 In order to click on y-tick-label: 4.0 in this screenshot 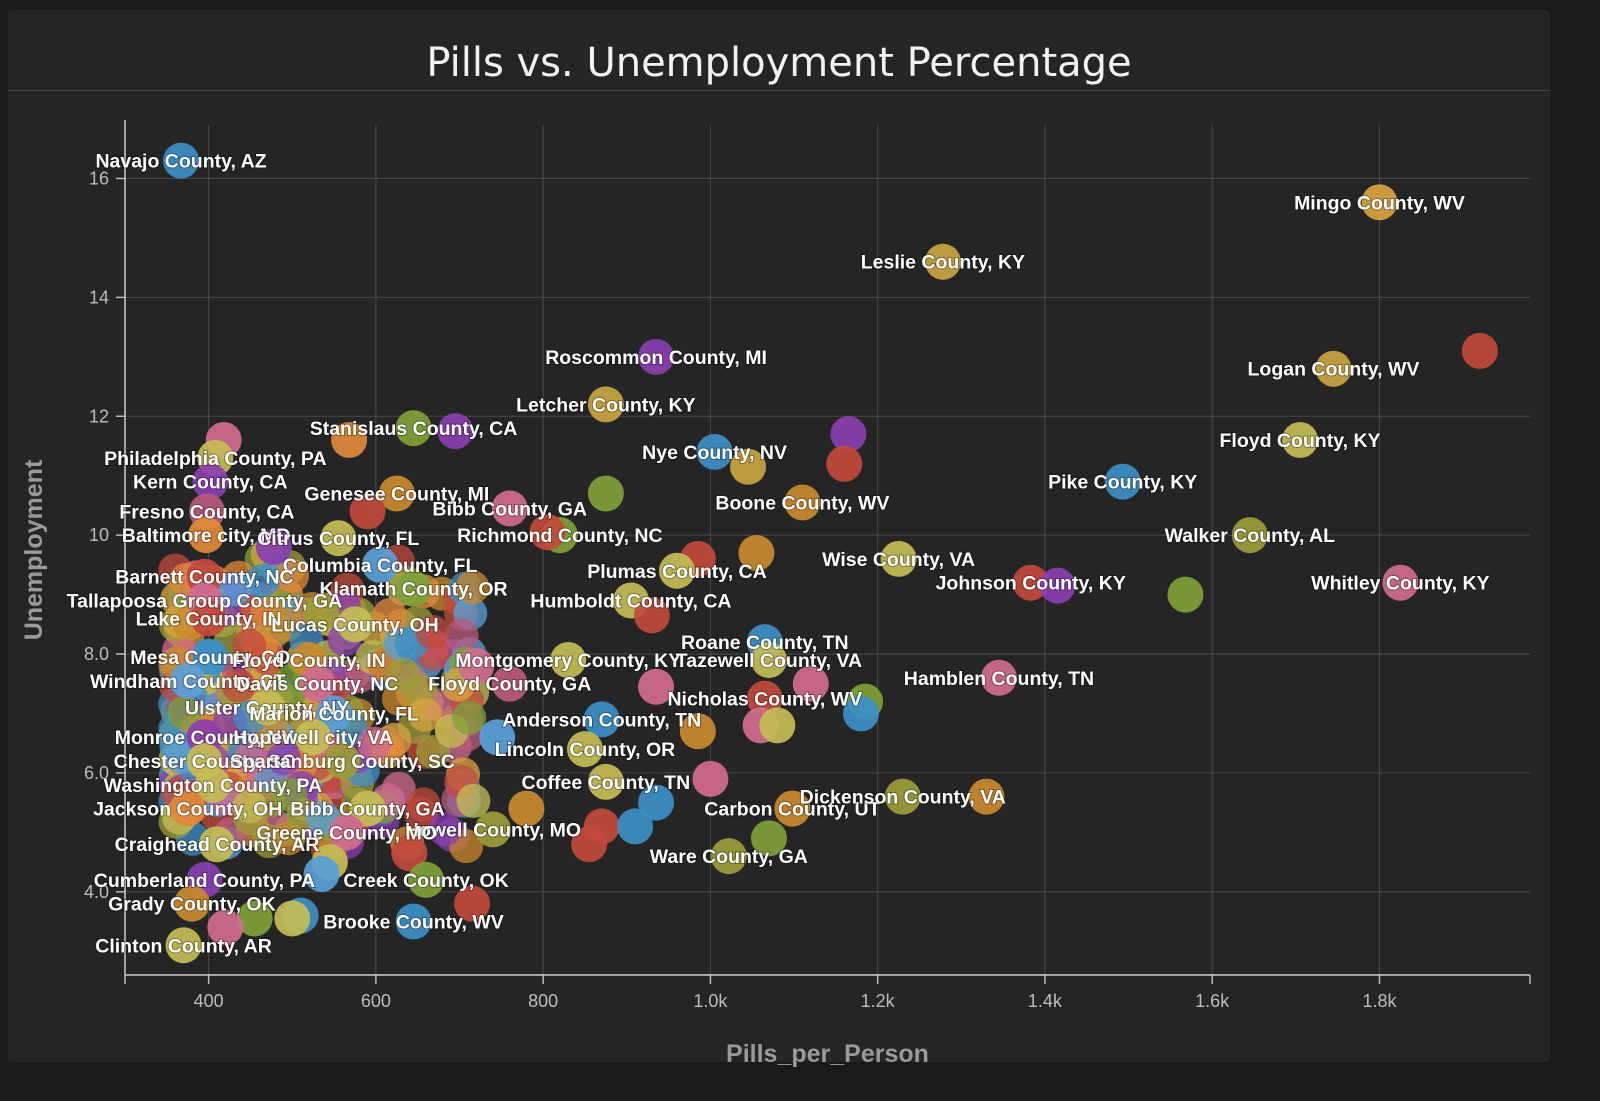, I will do `click(96, 892)`.